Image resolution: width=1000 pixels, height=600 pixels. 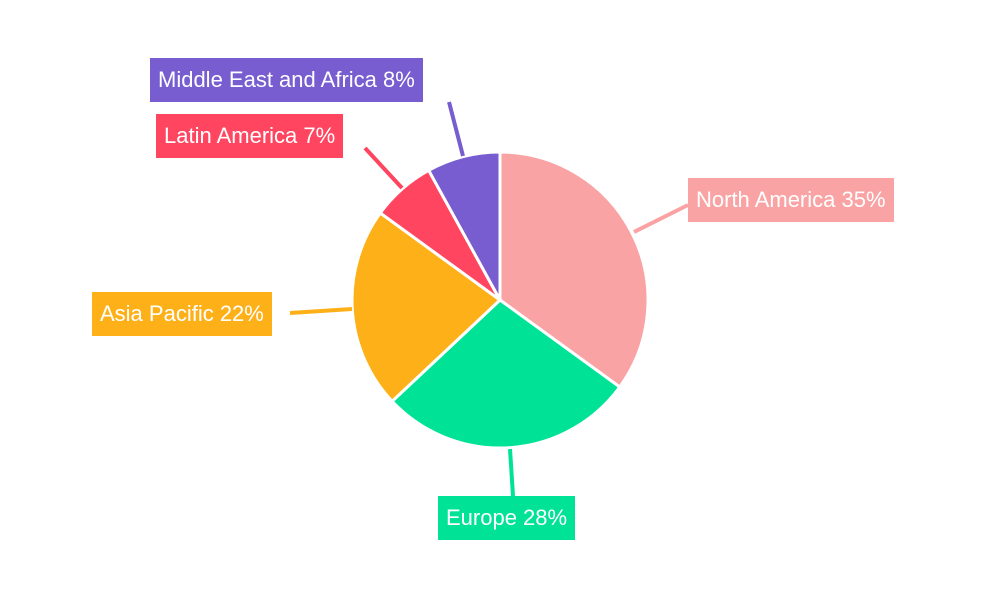 I want to click on leader-line-north-america, so click(x=661, y=218).